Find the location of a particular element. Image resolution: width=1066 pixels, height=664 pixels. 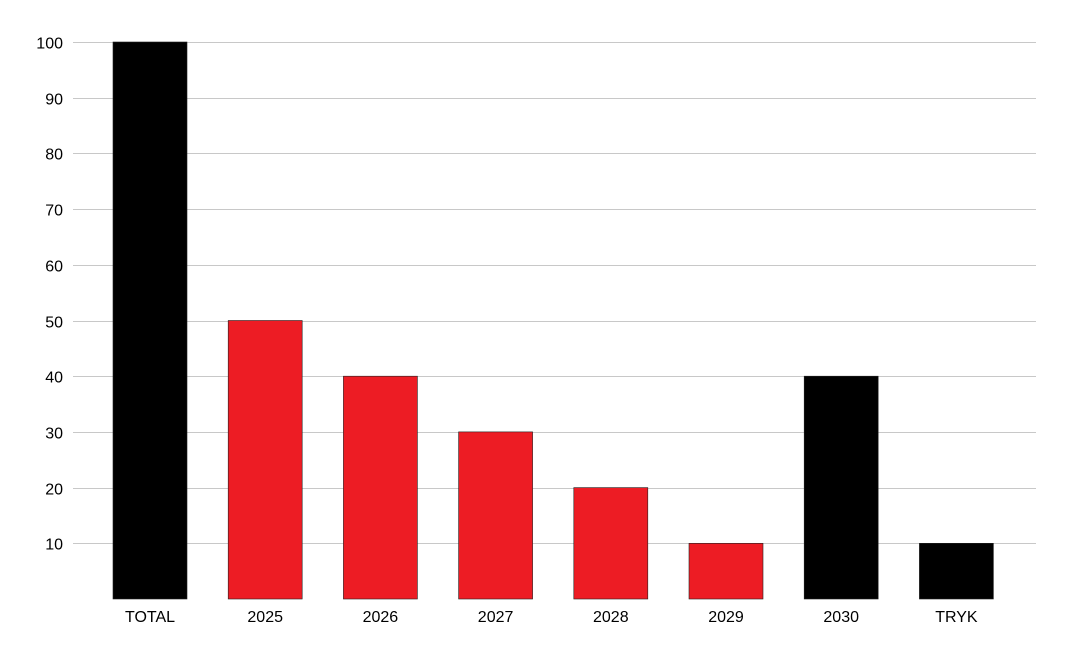

bar-2030 is located at coordinates (841, 487).